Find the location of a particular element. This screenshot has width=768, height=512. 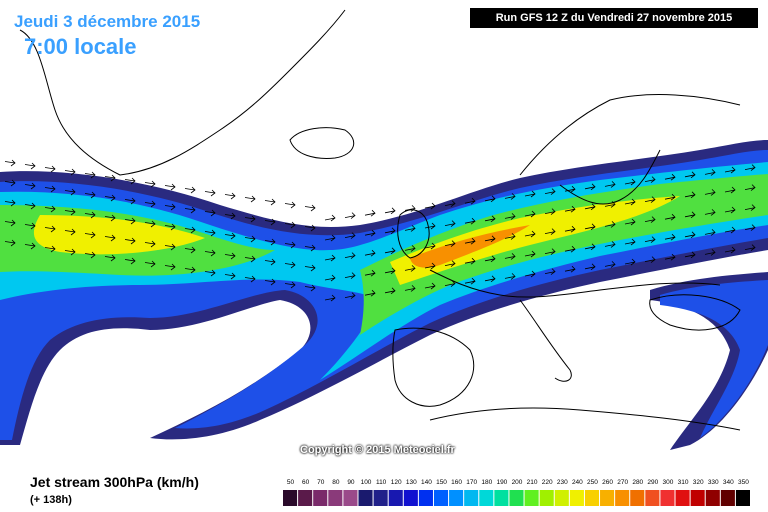

jet-yellow-core-west is located at coordinates (119, 235).